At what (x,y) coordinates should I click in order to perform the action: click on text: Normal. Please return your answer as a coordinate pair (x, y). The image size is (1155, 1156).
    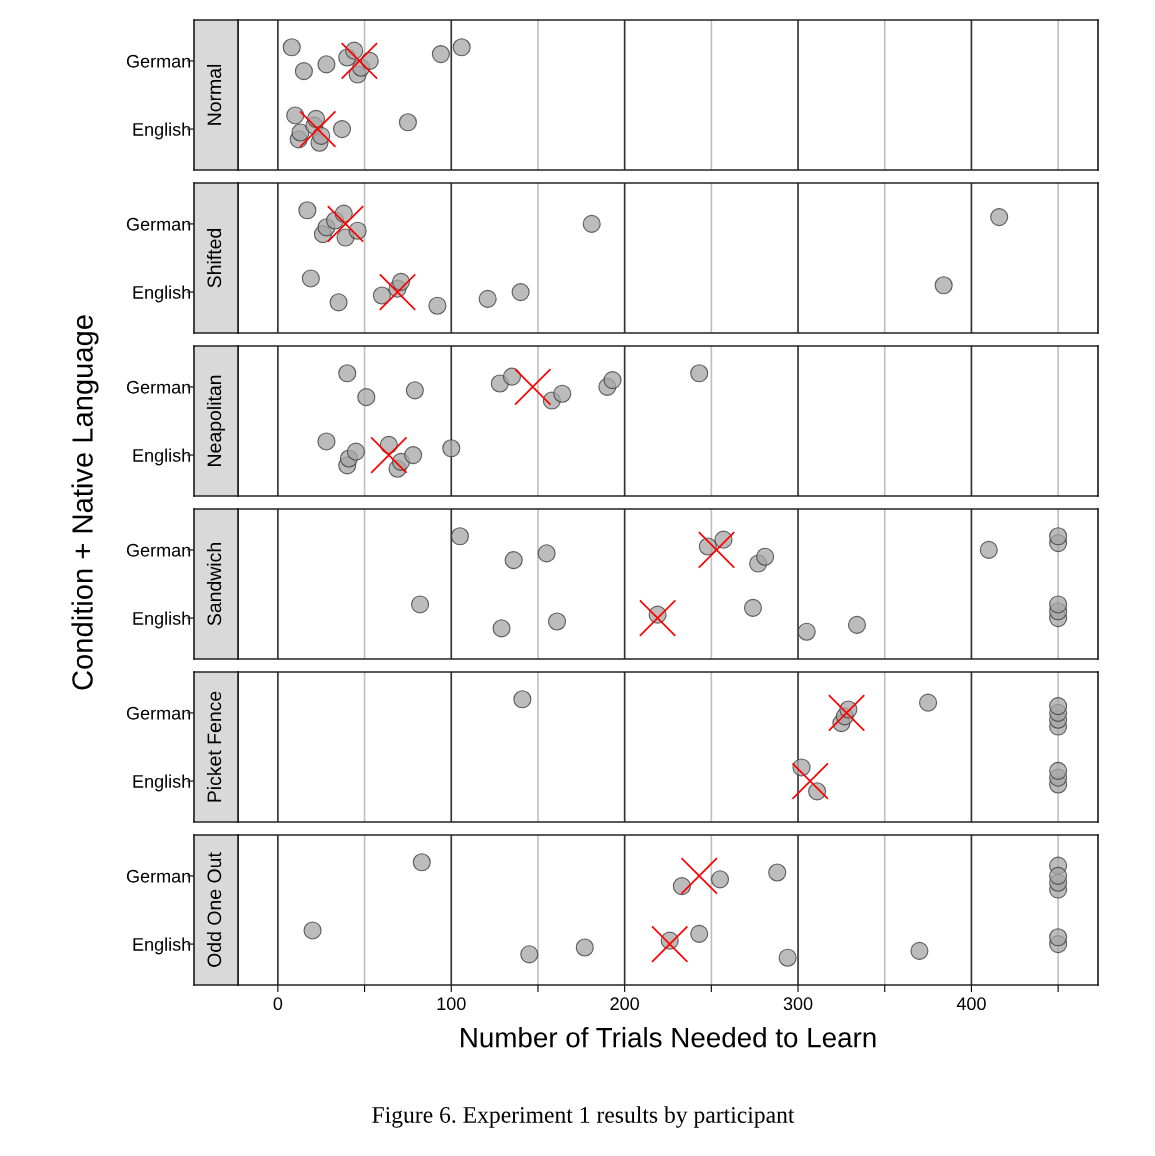
    Looking at the image, I should click on (214, 94).